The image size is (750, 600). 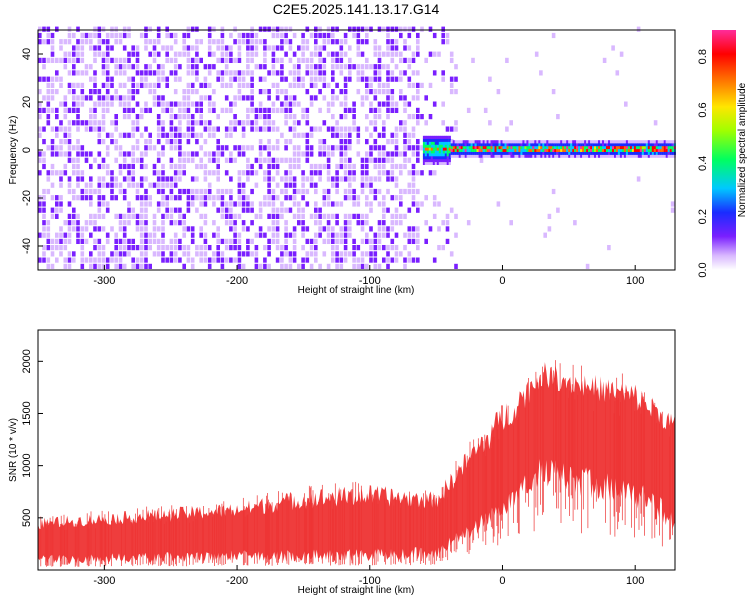 I want to click on x-tick-label: 0, so click(x=502, y=581).